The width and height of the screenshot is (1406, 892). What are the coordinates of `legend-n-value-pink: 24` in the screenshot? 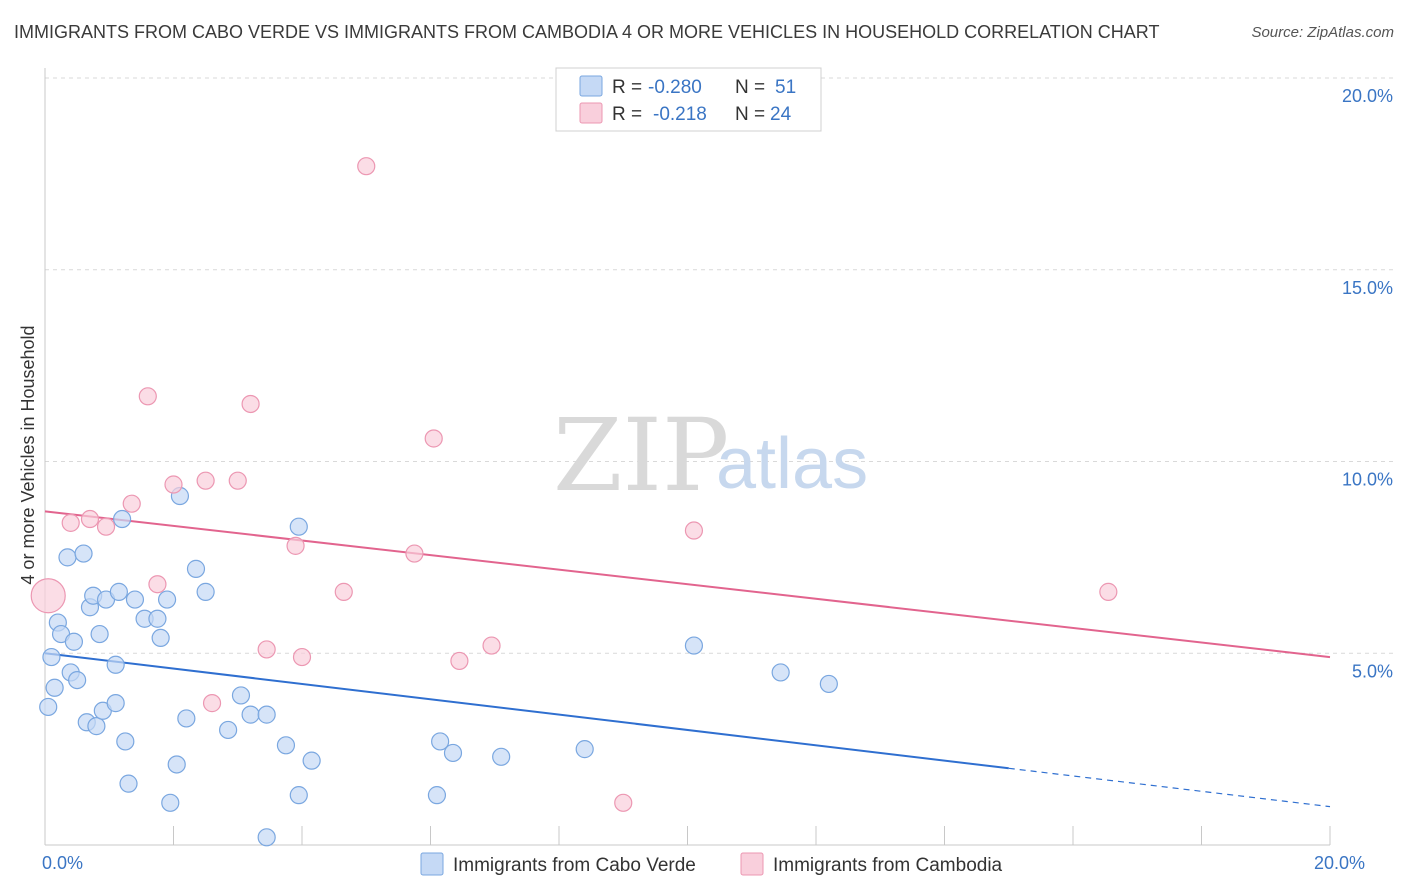 It's located at (781, 114).